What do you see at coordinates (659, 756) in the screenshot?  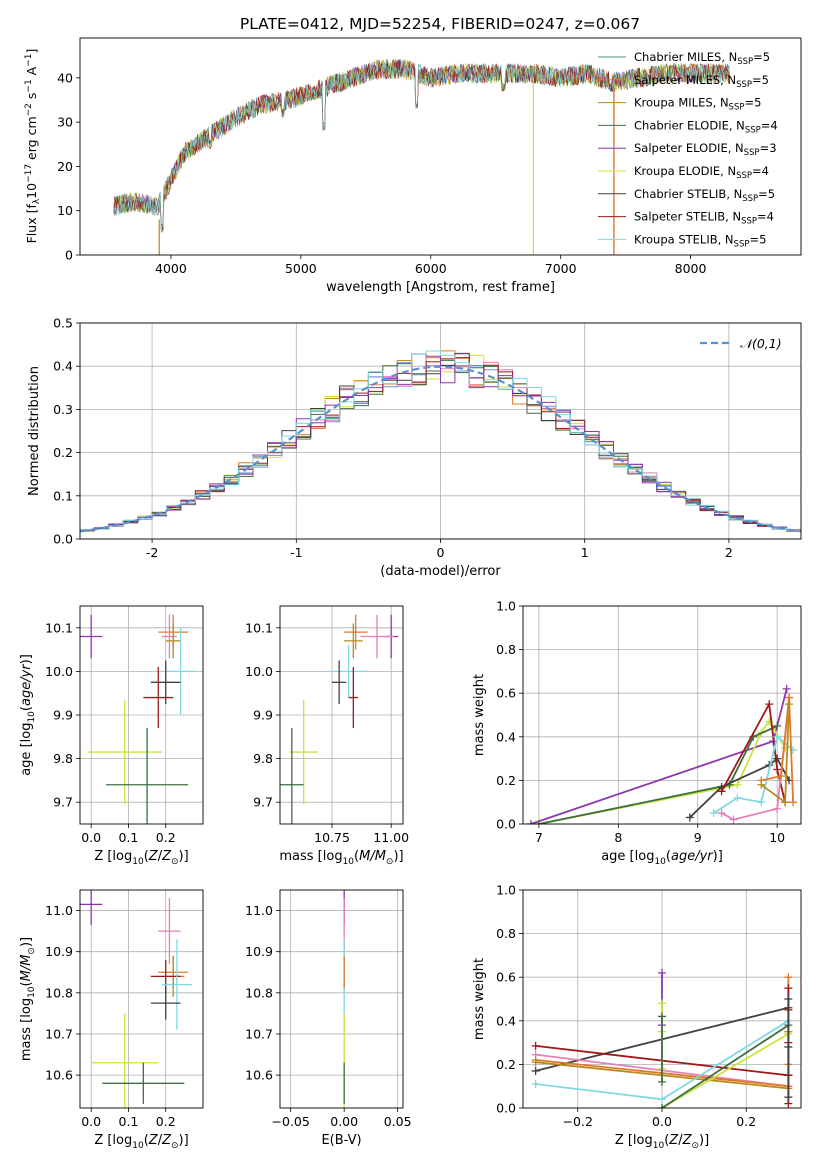 I see `weight-line` at bounding box center [659, 756].